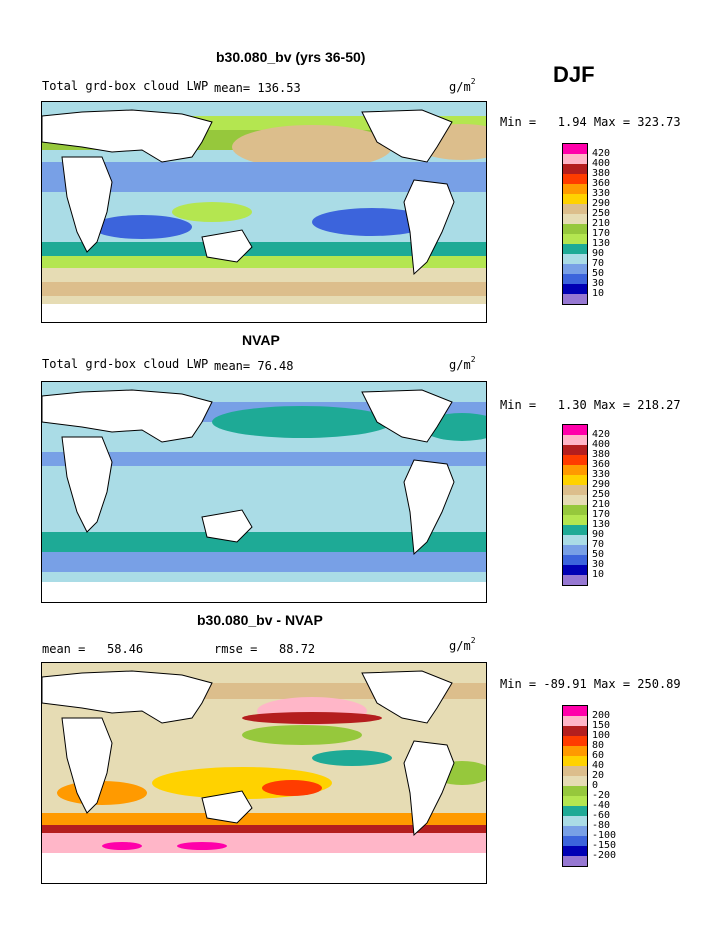 The height and width of the screenshot is (935, 723). I want to click on panel1-map, so click(264, 212).